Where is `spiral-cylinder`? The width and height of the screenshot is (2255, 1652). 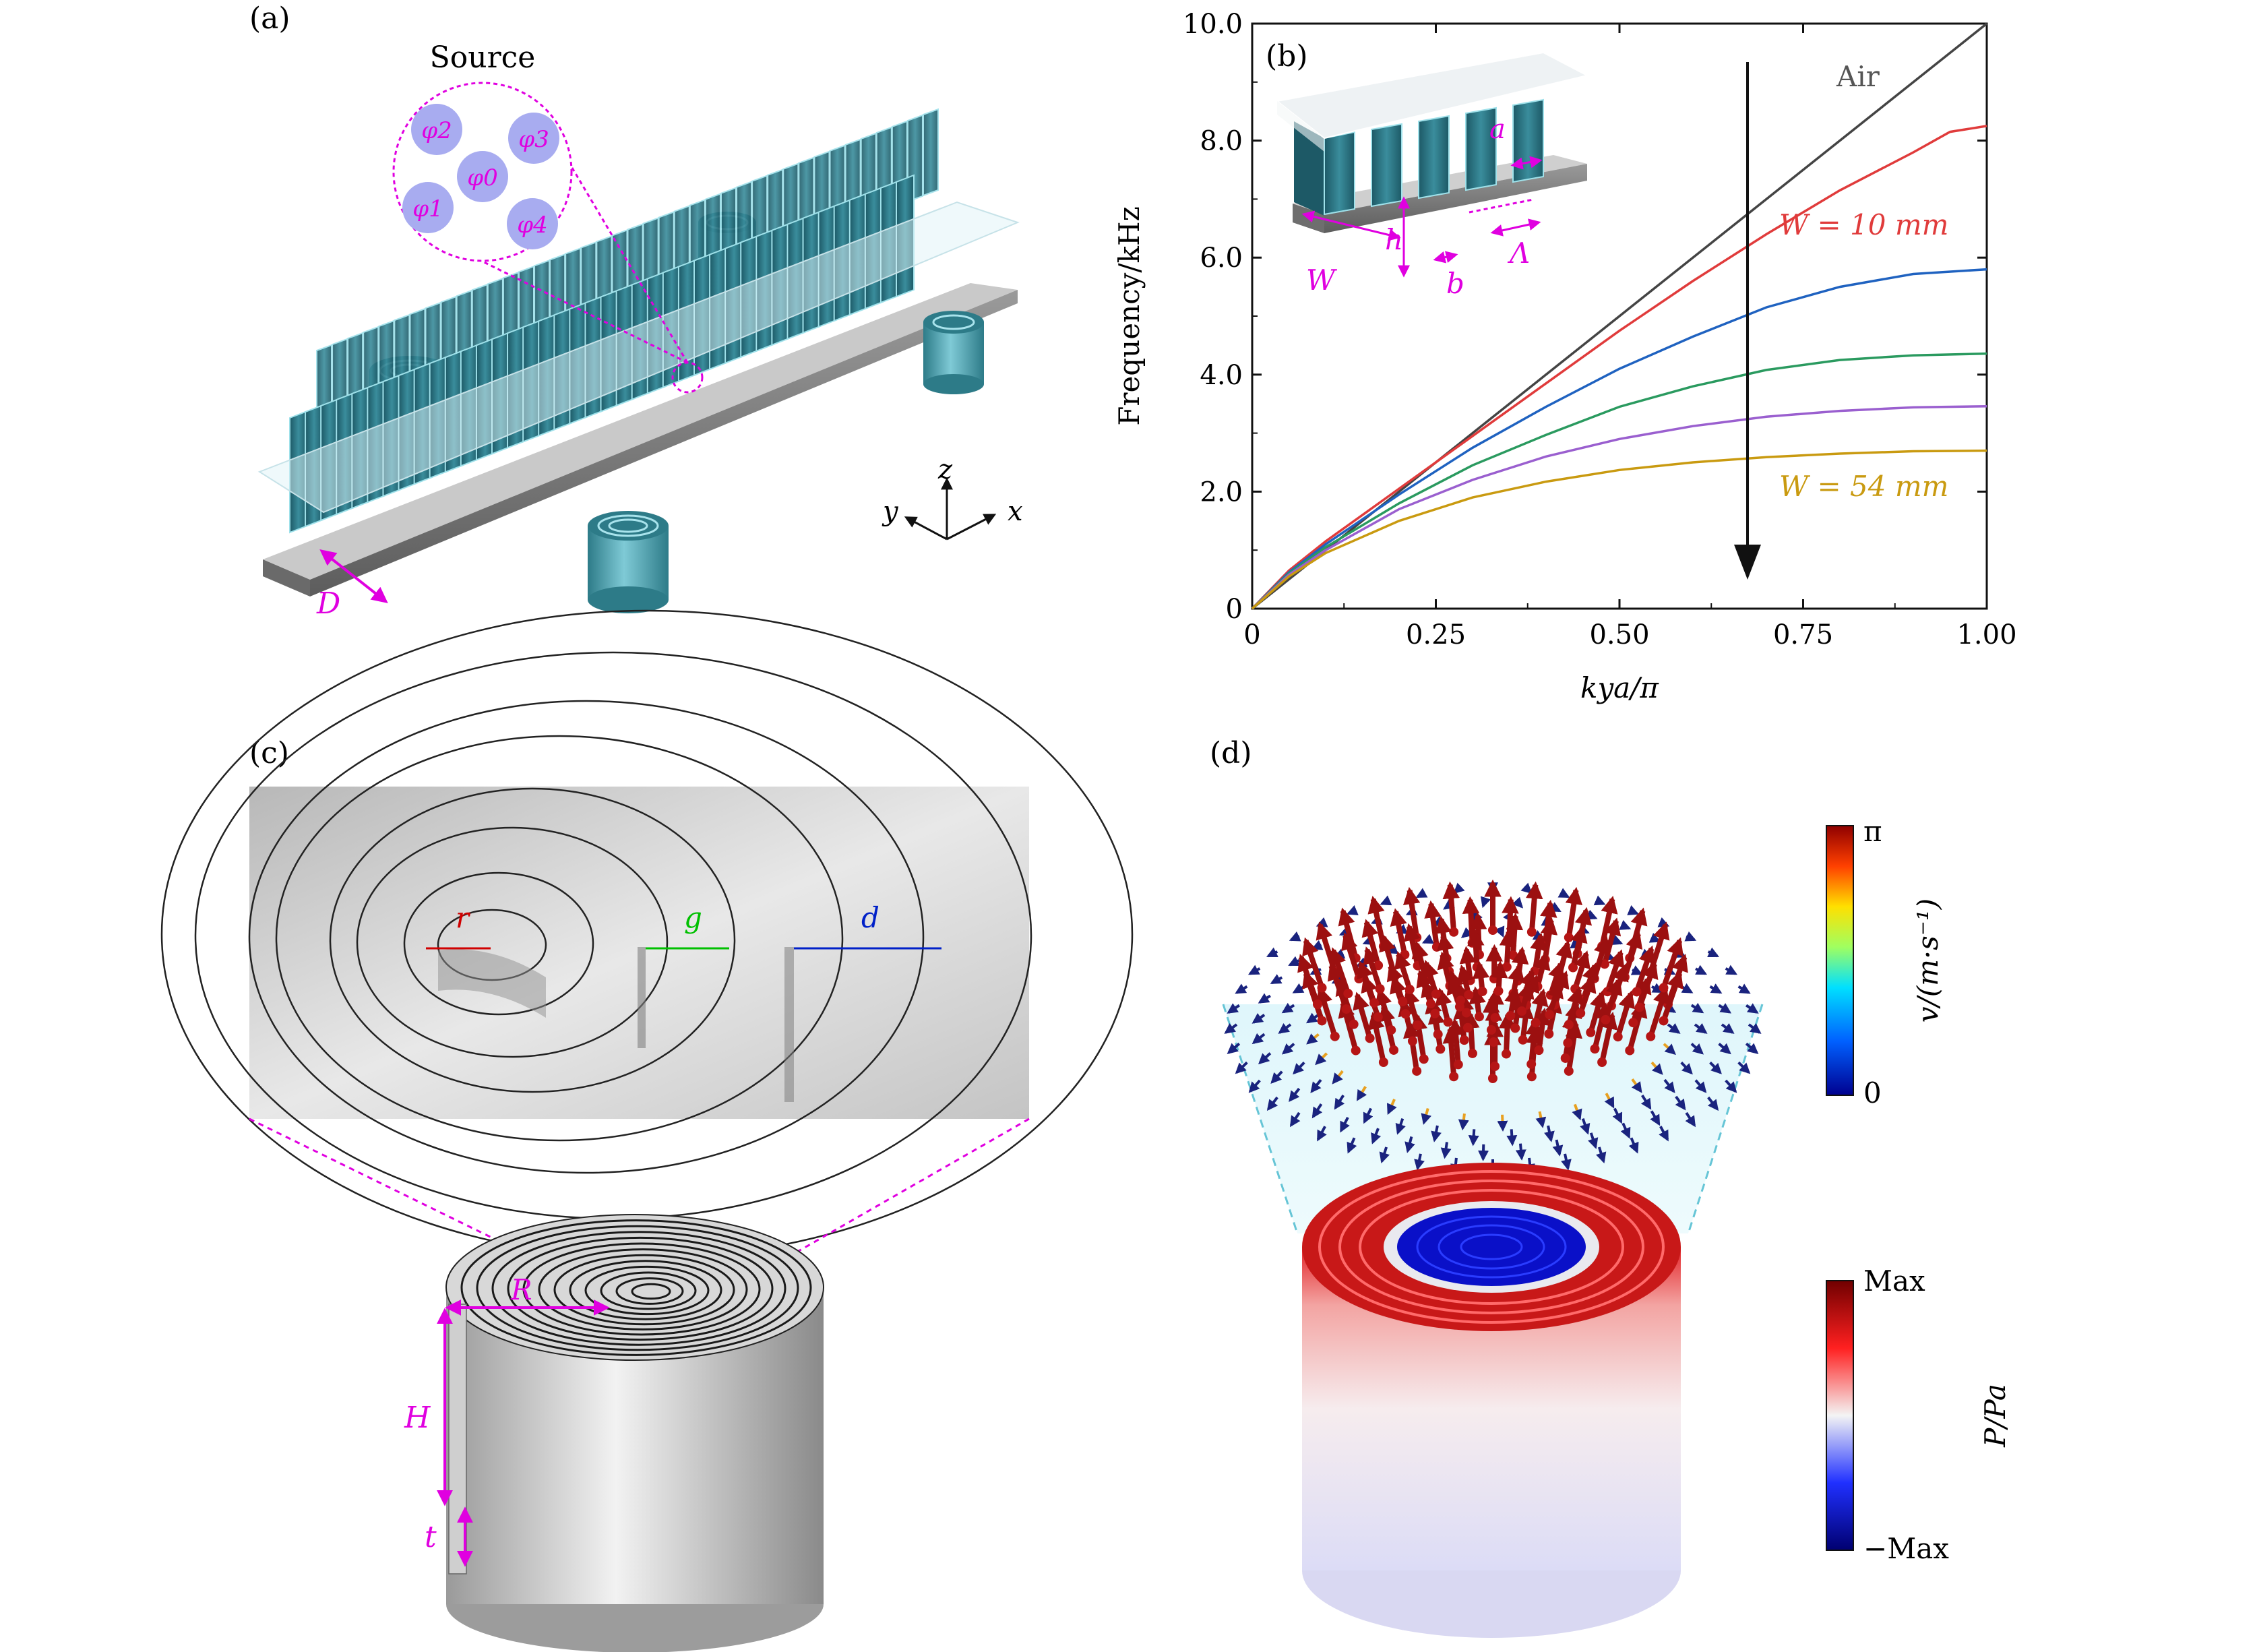
spiral-cylinder is located at coordinates (634, 1433).